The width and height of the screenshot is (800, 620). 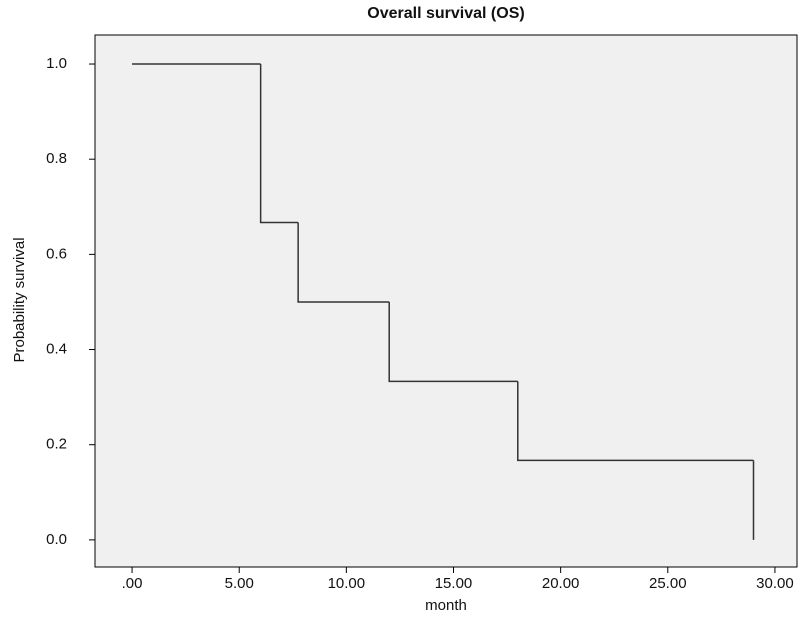 I want to click on x-tick-label: 25.00, so click(x=668, y=583).